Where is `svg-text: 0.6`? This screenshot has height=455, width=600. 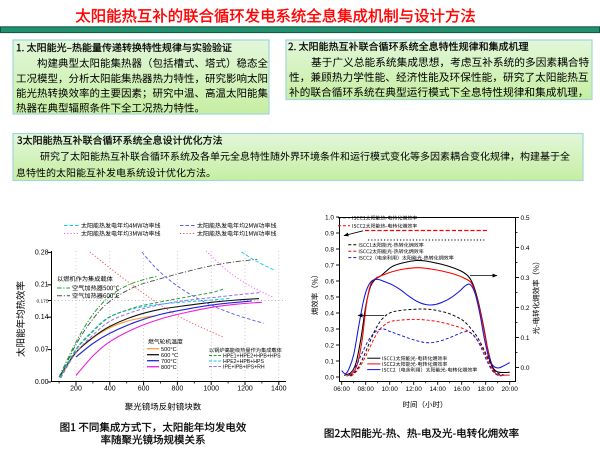 svg-text: 0.6 is located at coordinates (329, 281).